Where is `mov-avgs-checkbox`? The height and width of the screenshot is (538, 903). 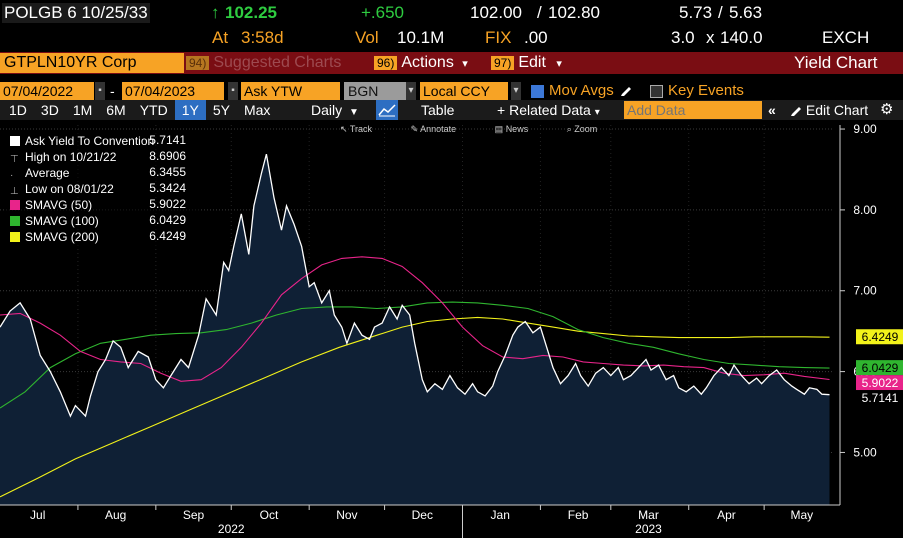
mov-avgs-checkbox is located at coordinates (537, 91).